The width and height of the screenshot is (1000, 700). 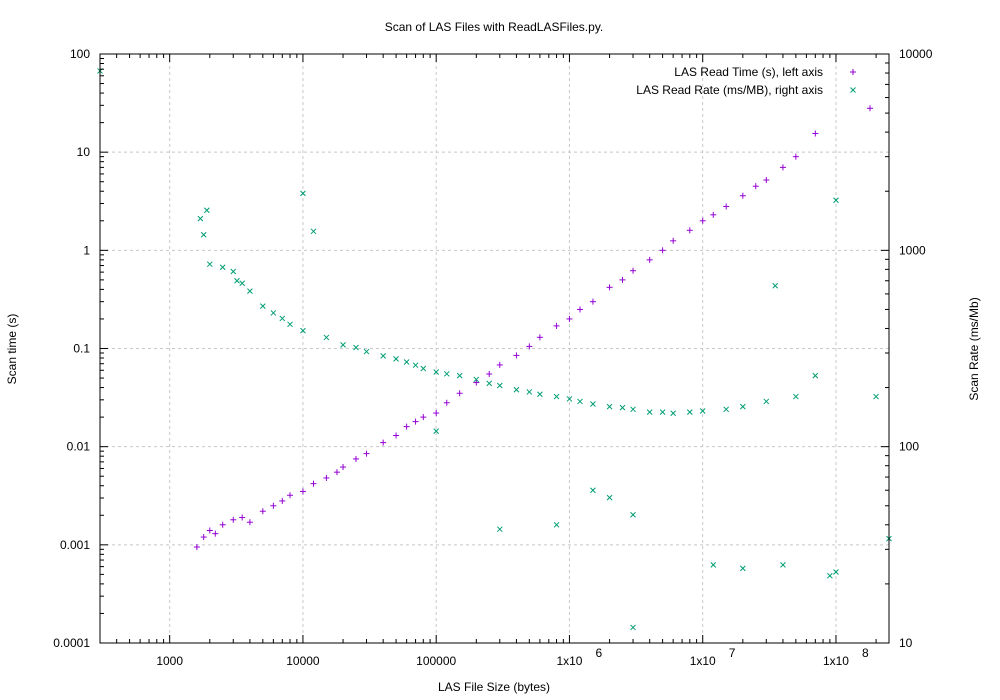 What do you see at coordinates (853, 90) in the screenshot?
I see `legend-marker-read-rate` at bounding box center [853, 90].